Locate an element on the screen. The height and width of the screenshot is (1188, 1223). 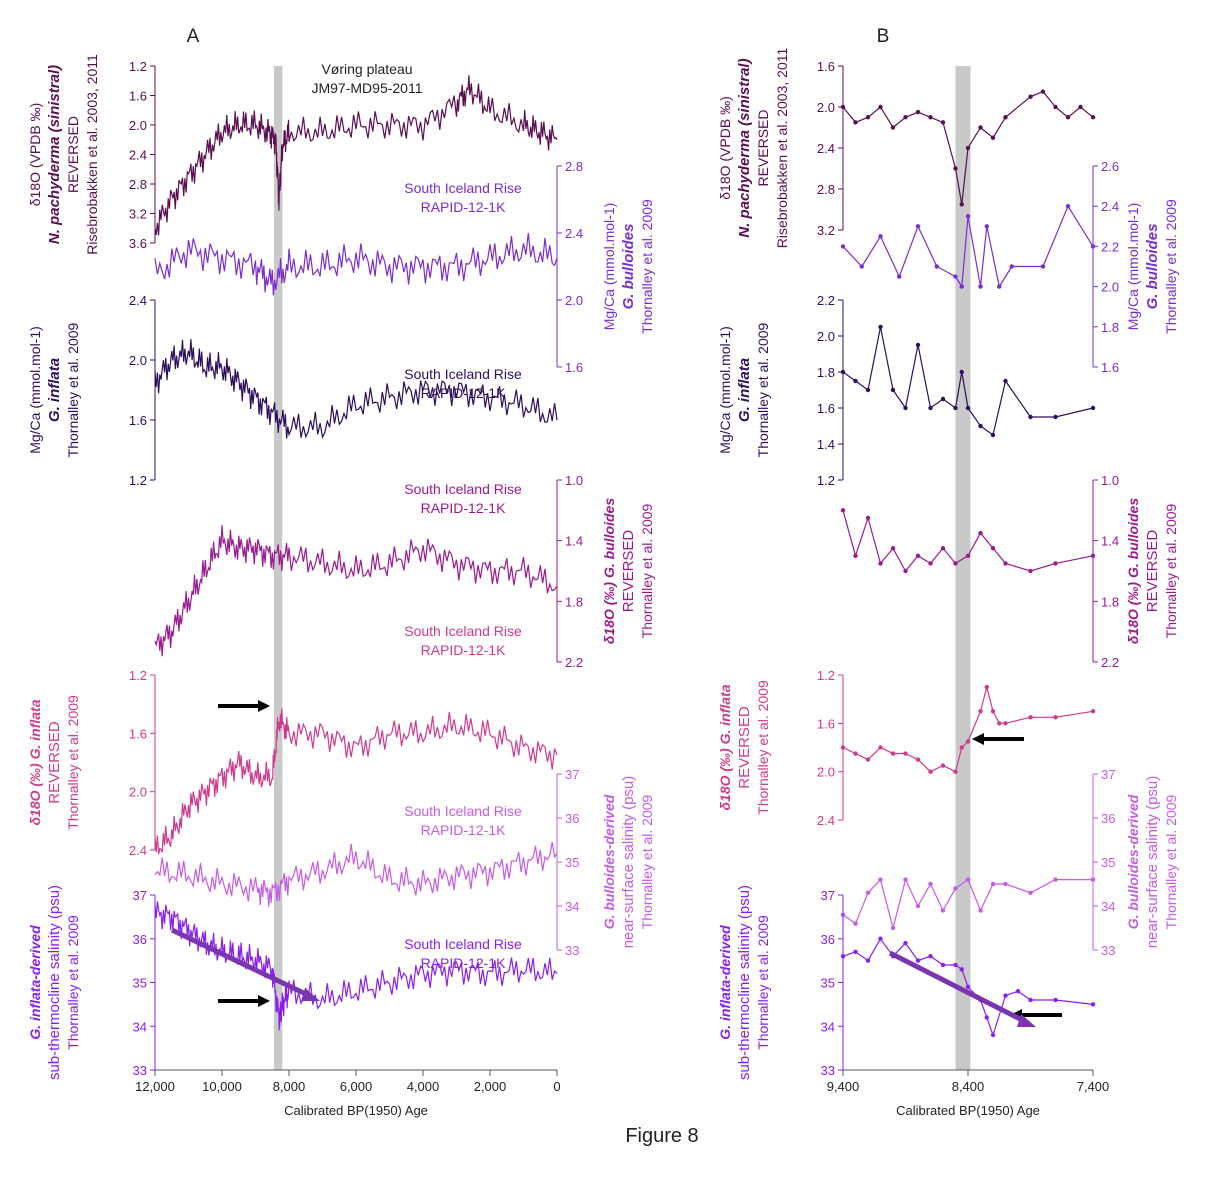
y-tick-label: 34 is located at coordinates (572, 906).